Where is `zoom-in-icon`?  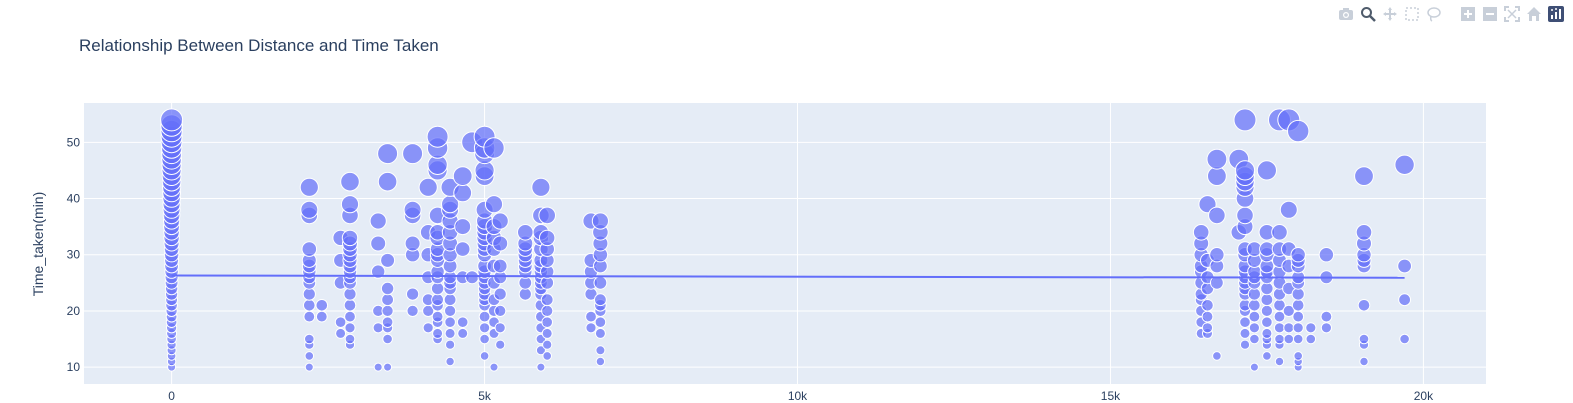 zoom-in-icon is located at coordinates (1468, 14).